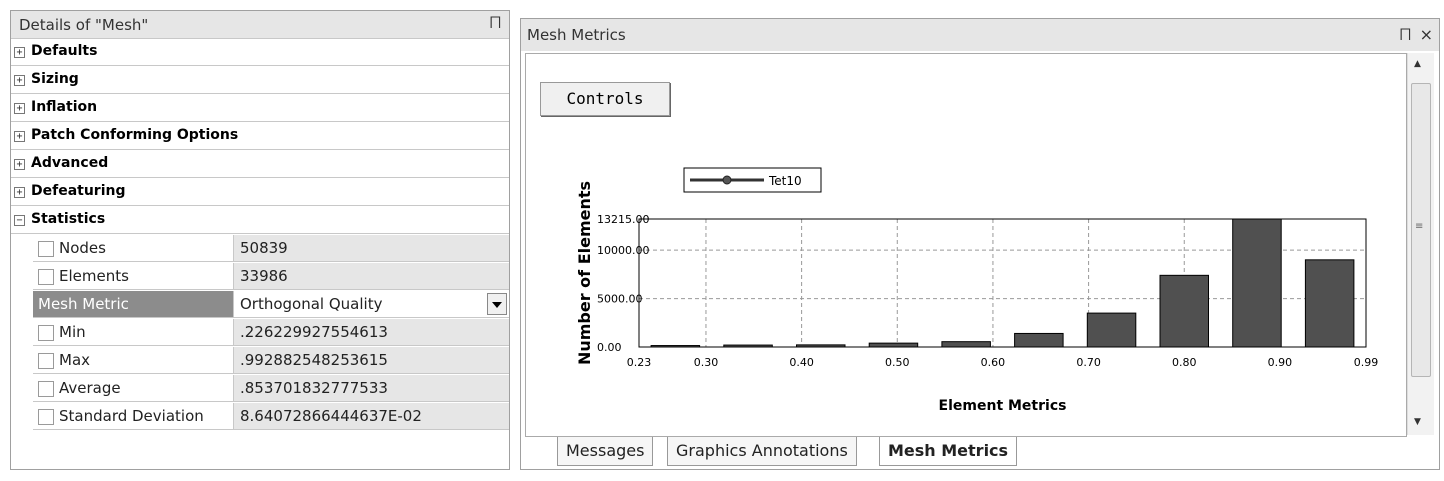 The height and width of the screenshot is (481, 1444). Describe the element at coordinates (133, 360) in the screenshot. I see `stat-key: Max` at that location.